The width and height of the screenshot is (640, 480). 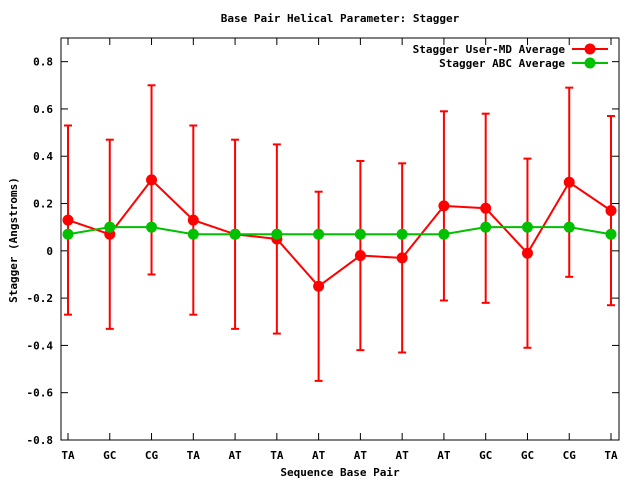 What do you see at coordinates (340, 18) in the screenshot?
I see `chart-title: Base Pair Helical Parameter: Stagger` at bounding box center [340, 18].